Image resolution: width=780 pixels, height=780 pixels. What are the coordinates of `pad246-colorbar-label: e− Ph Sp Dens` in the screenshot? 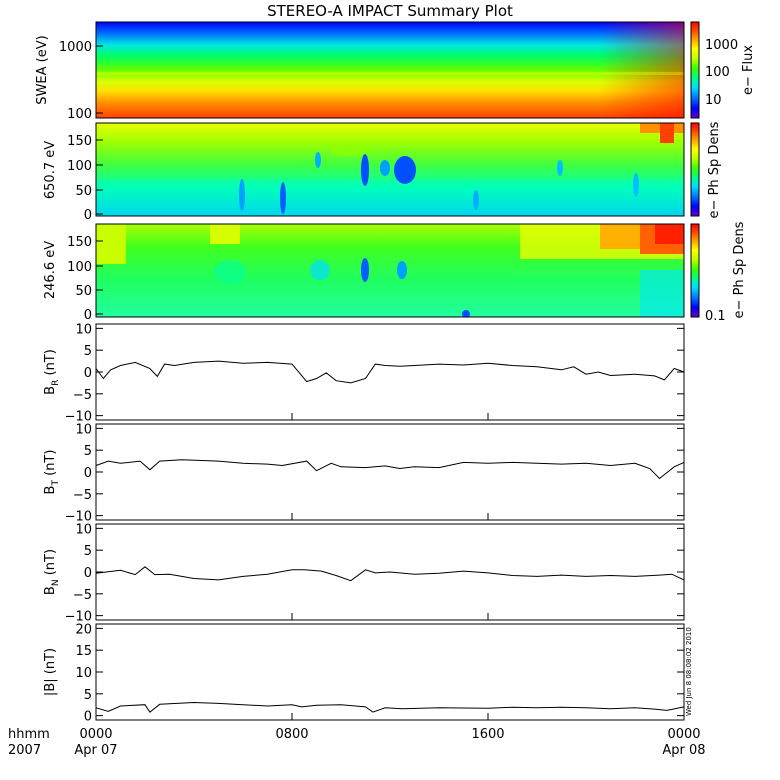 It's located at (739, 269).